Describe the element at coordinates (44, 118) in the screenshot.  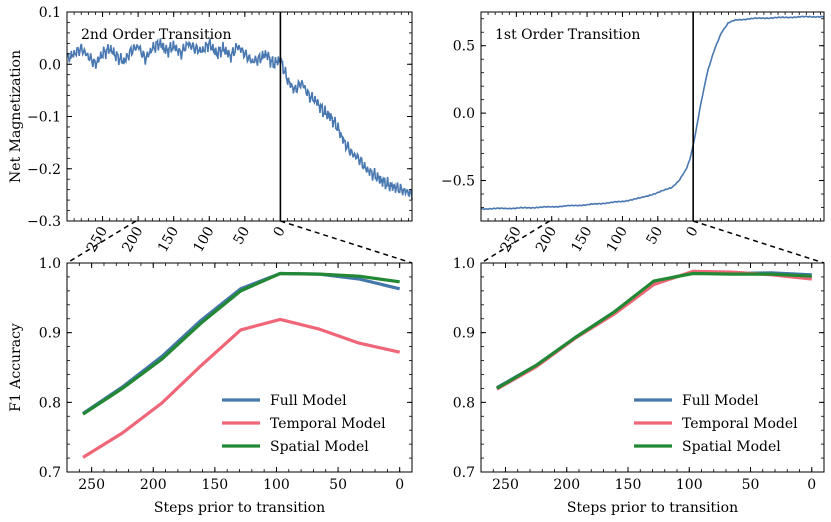
I see `y-tick-label: −0.1` at that location.